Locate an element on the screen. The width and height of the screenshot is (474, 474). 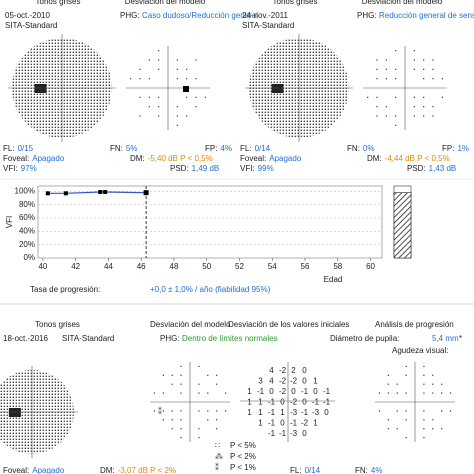
section-header: Tonos grises is located at coordinates (57, 324).